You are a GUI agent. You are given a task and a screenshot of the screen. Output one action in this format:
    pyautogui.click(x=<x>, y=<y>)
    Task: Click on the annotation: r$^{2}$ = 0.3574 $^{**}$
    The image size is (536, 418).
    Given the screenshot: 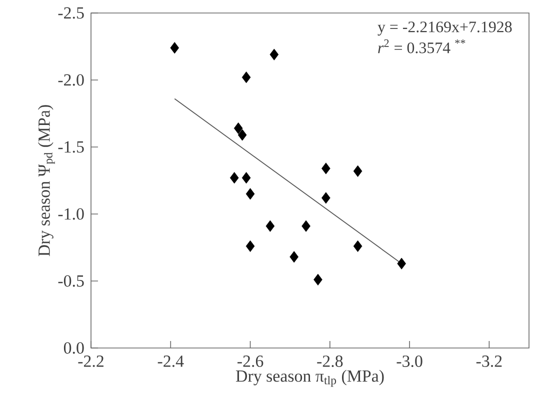 What is the action you would take?
    pyautogui.click(x=422, y=46)
    